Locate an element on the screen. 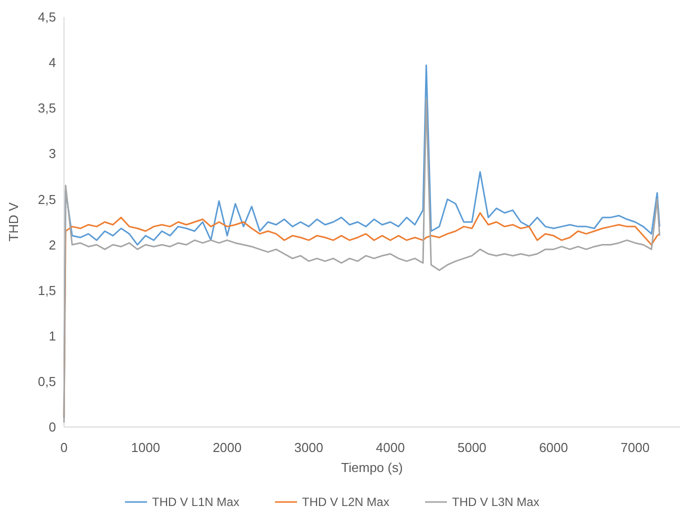 This screenshot has height=512, width=680. x-tick-label: 4000 is located at coordinates (390, 447).